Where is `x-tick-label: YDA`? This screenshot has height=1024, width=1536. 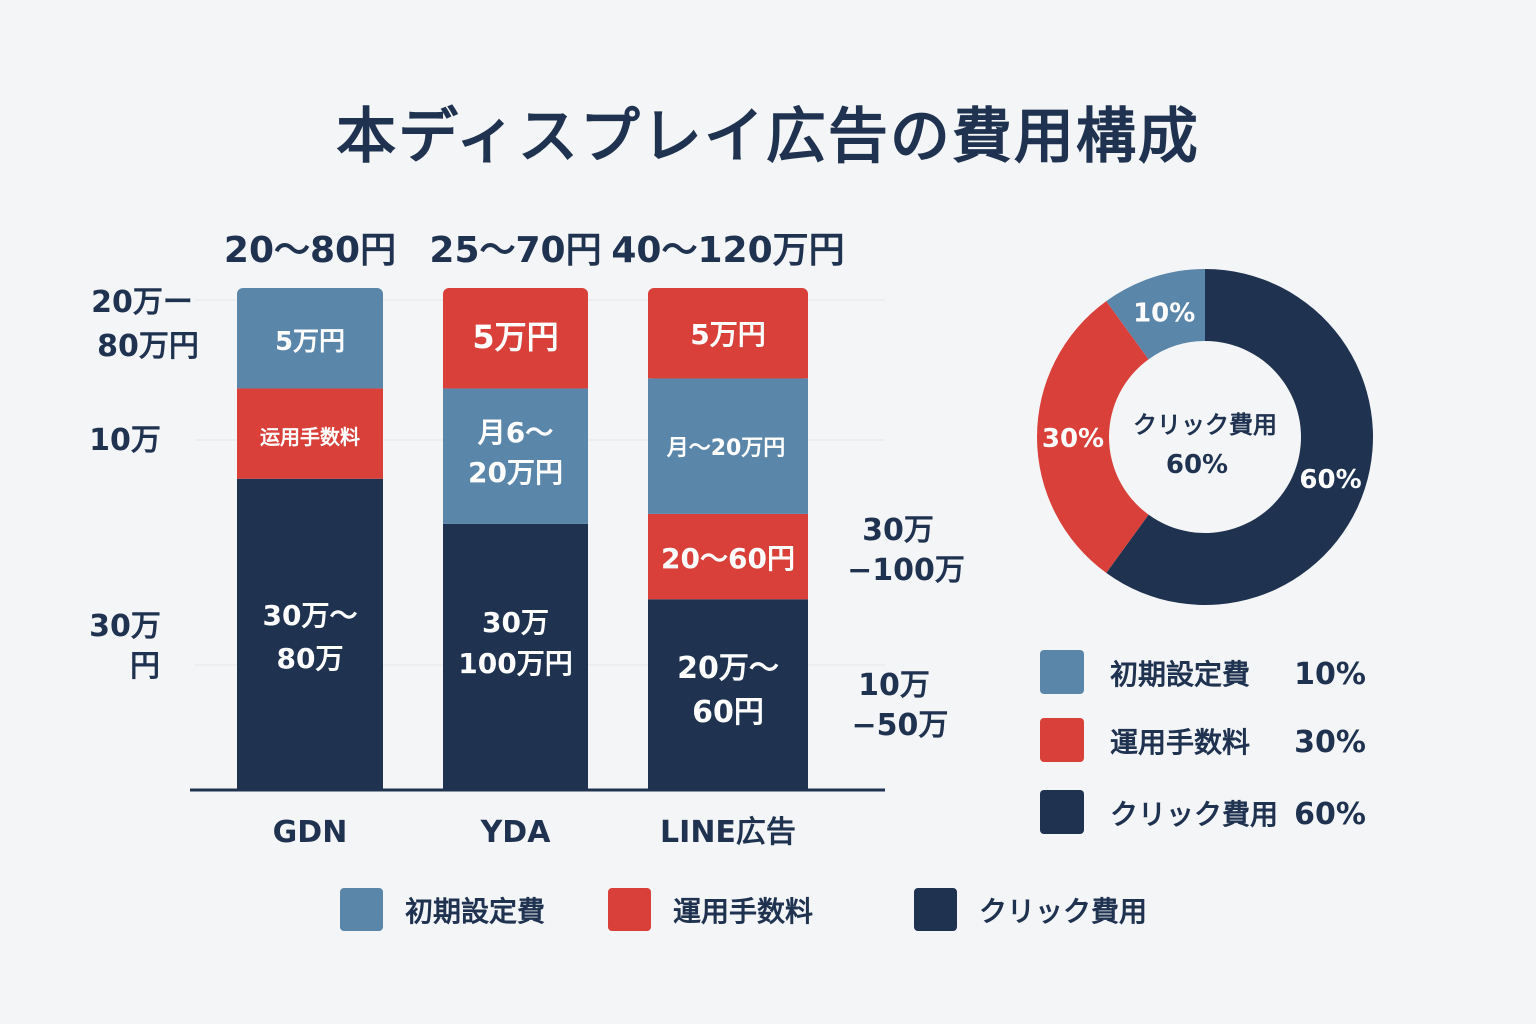 x-tick-label: YDA is located at coordinates (516, 832).